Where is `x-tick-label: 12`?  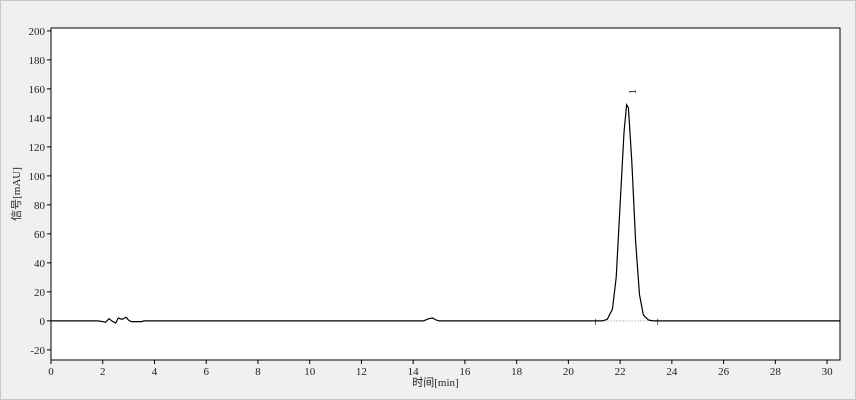
x-tick-label: 12 is located at coordinates (361, 372).